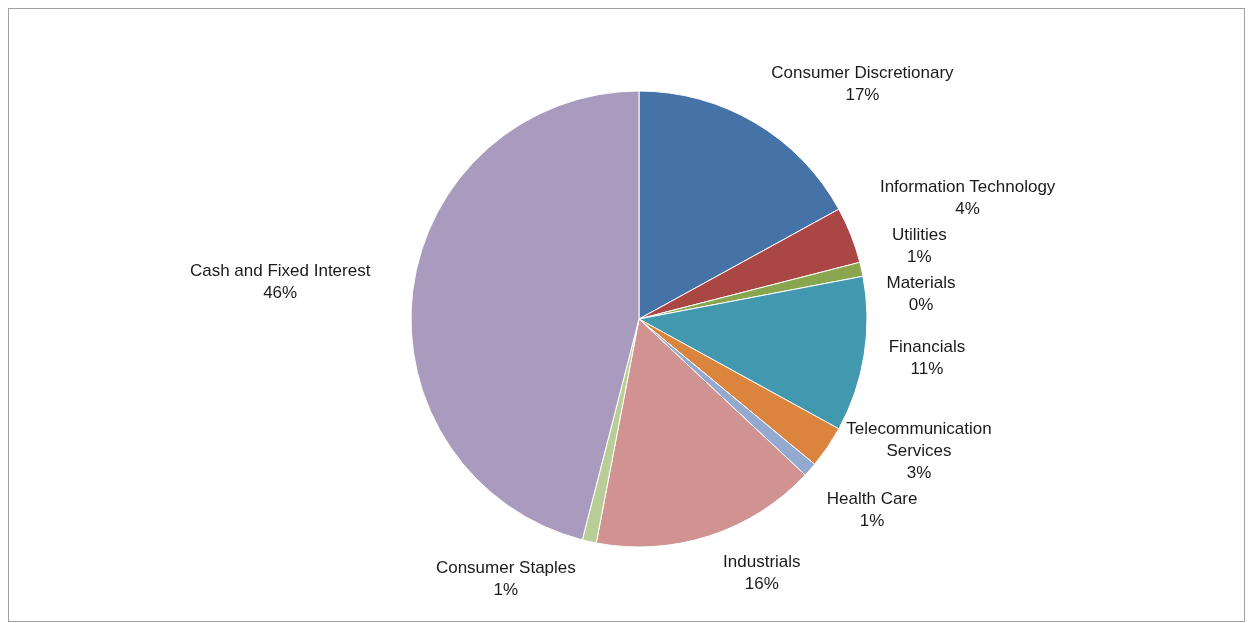  I want to click on data-label: 4%, so click(967, 209).